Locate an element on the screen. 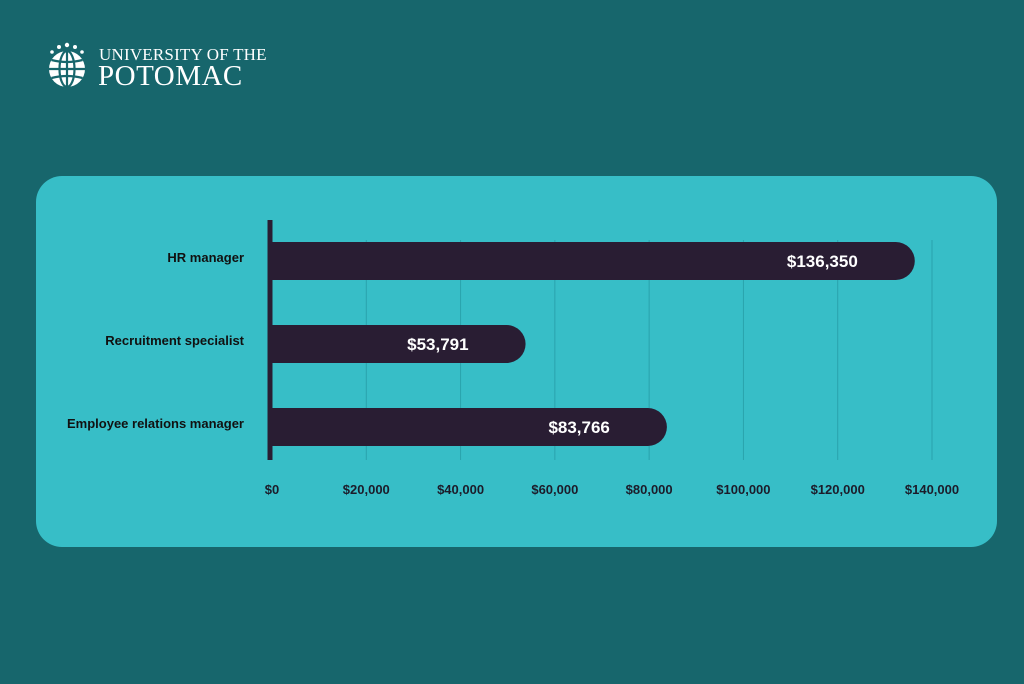  brand-logo: UNIVERSITY OF THE POTOMAC is located at coordinates (162, 66).